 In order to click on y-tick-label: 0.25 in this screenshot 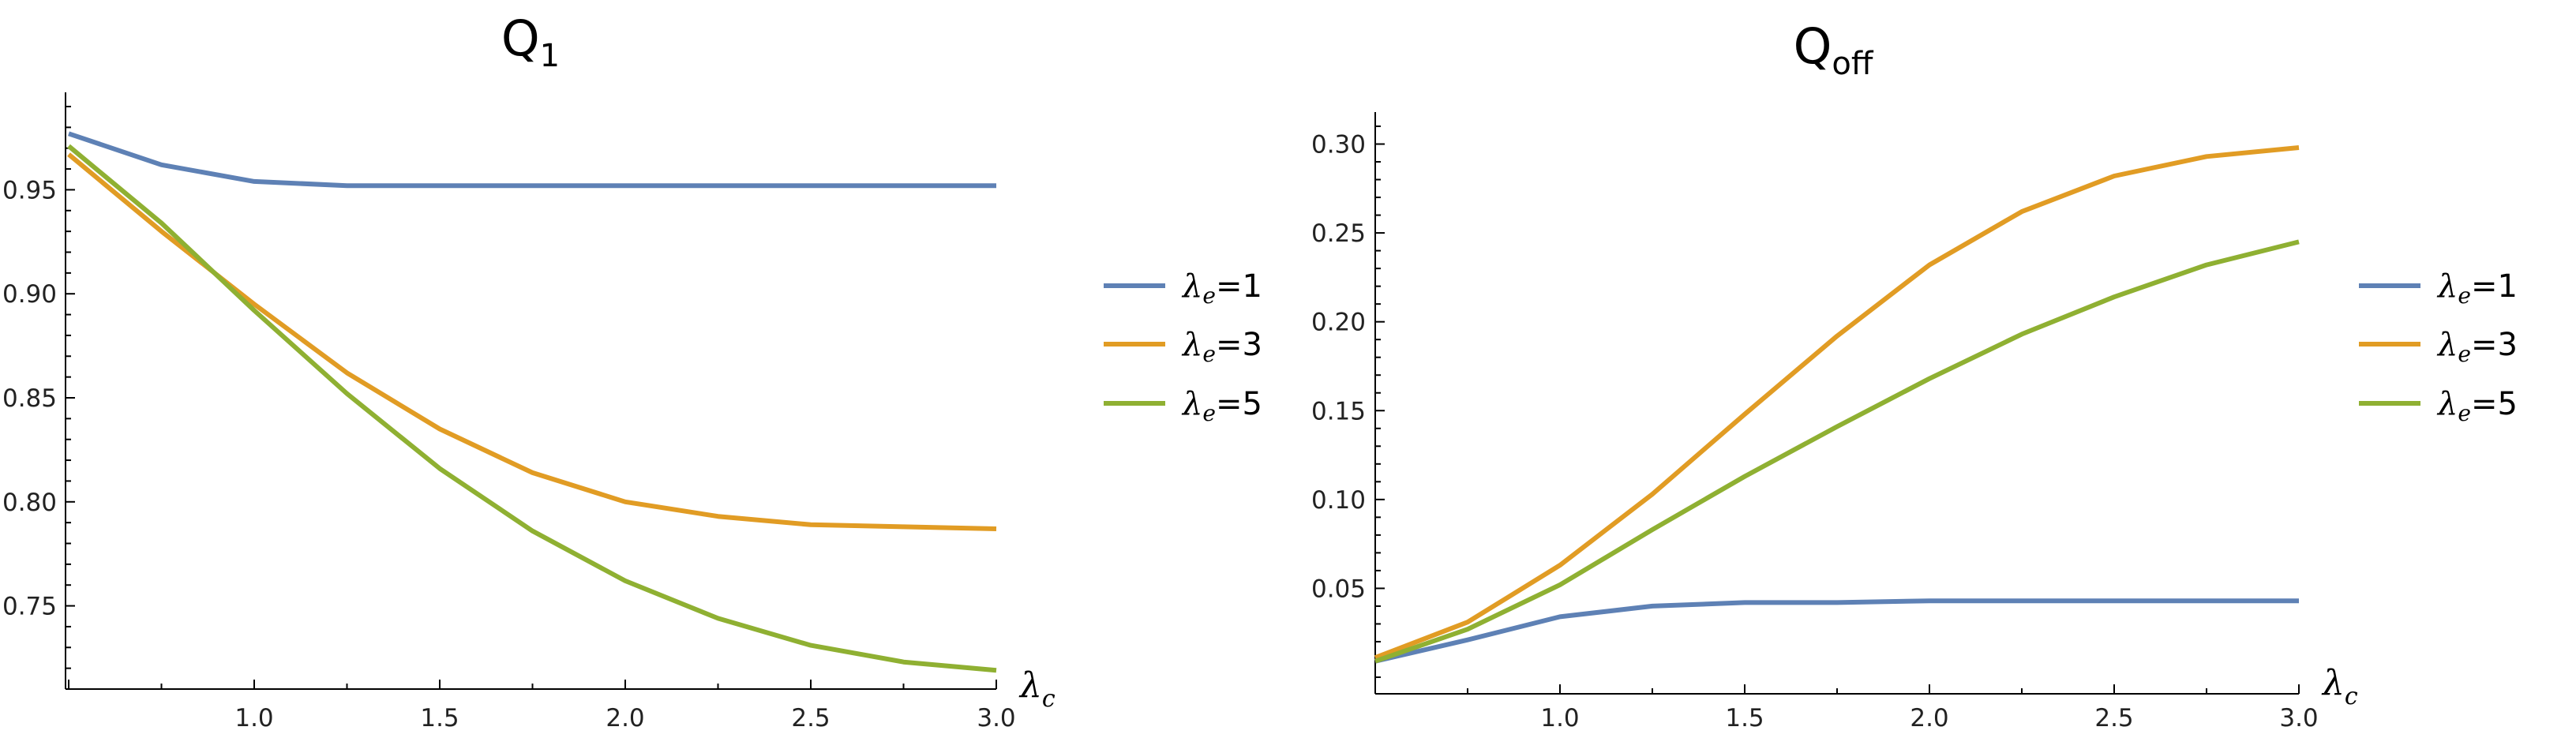, I will do `click(1338, 234)`.